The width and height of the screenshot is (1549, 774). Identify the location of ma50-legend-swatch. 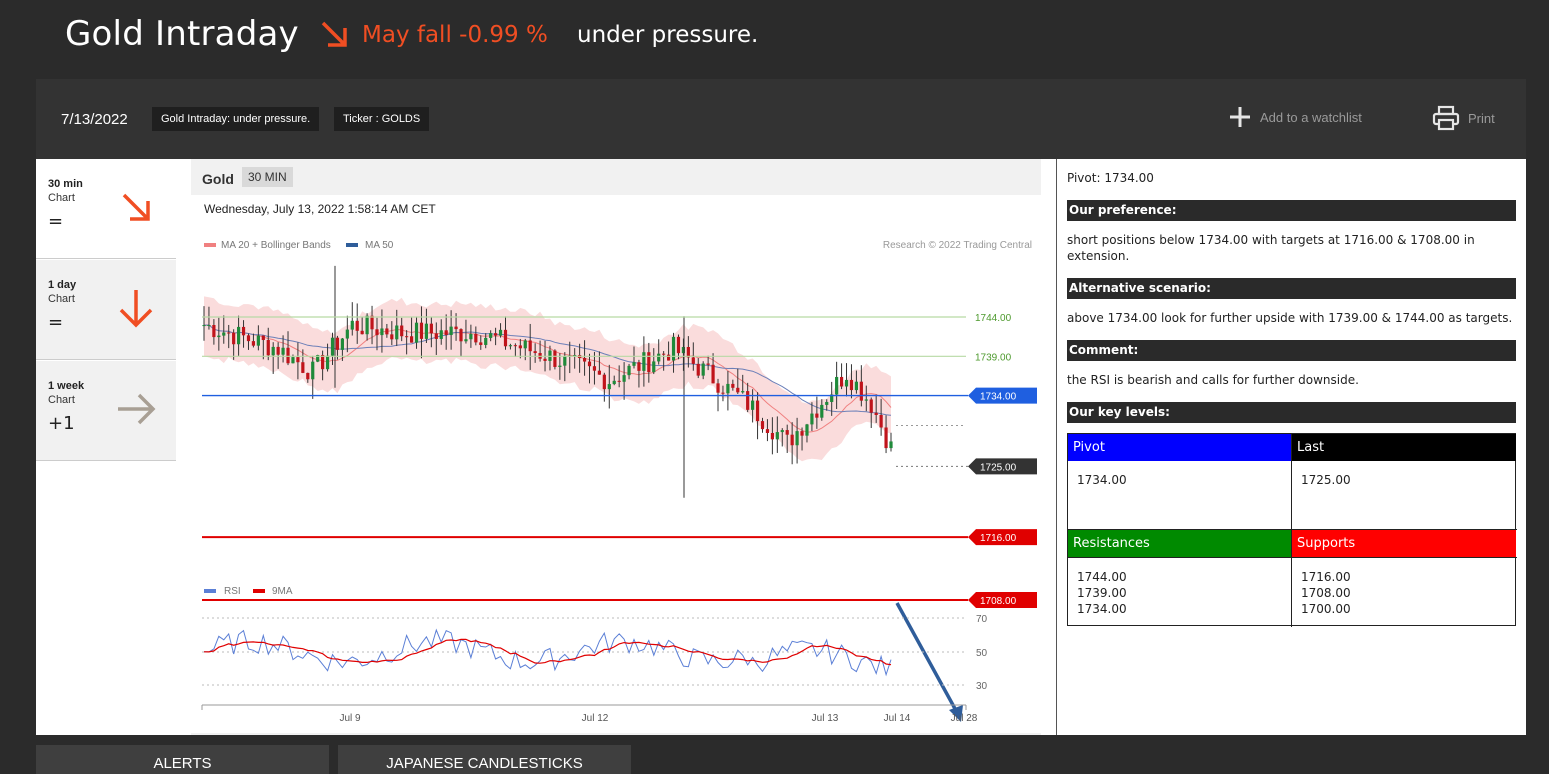
(352, 245).